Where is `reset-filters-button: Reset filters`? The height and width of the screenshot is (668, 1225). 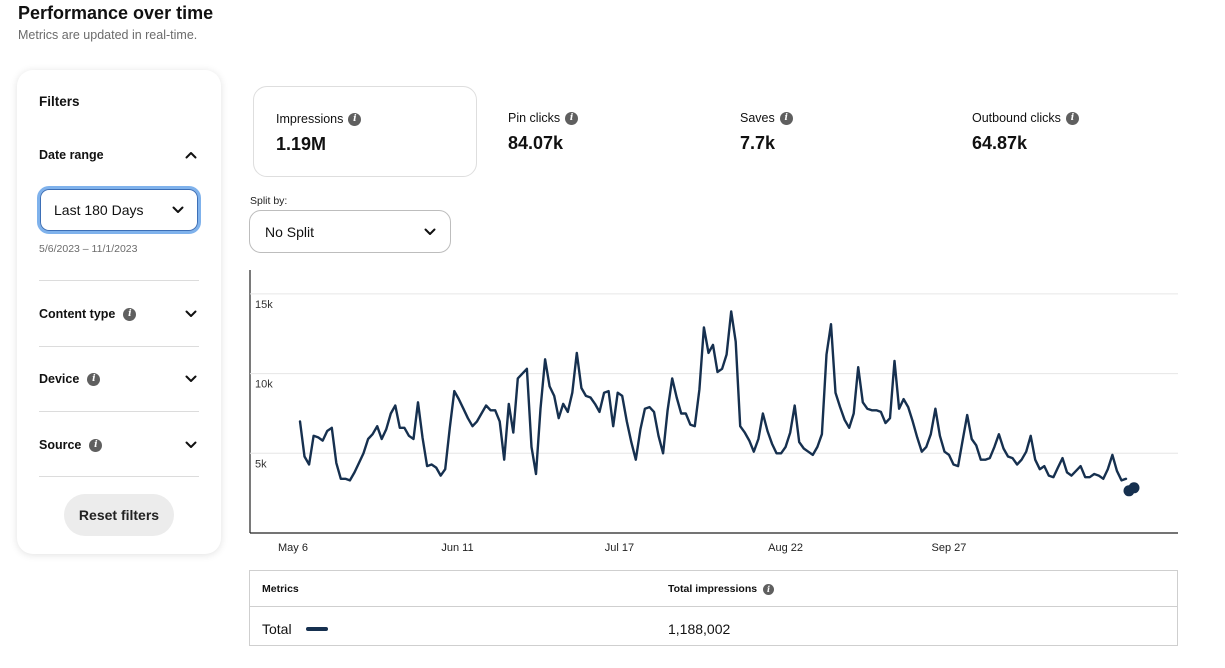
reset-filters-button: Reset filters is located at coordinates (119, 515).